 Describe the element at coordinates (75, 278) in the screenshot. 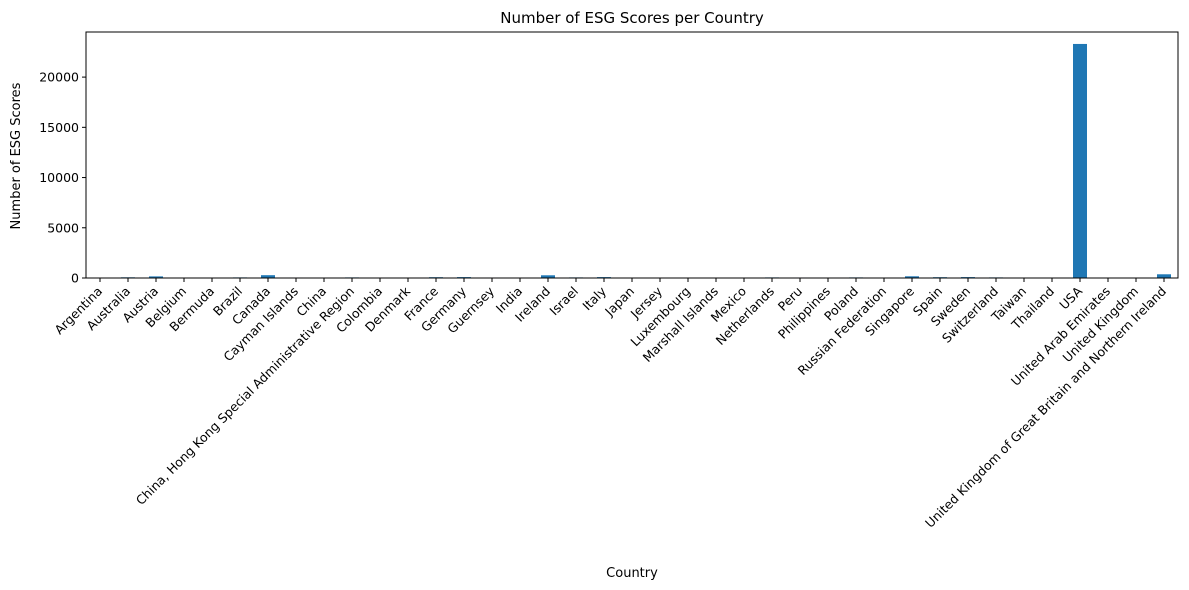

I see `y-tick-label: 0` at that location.